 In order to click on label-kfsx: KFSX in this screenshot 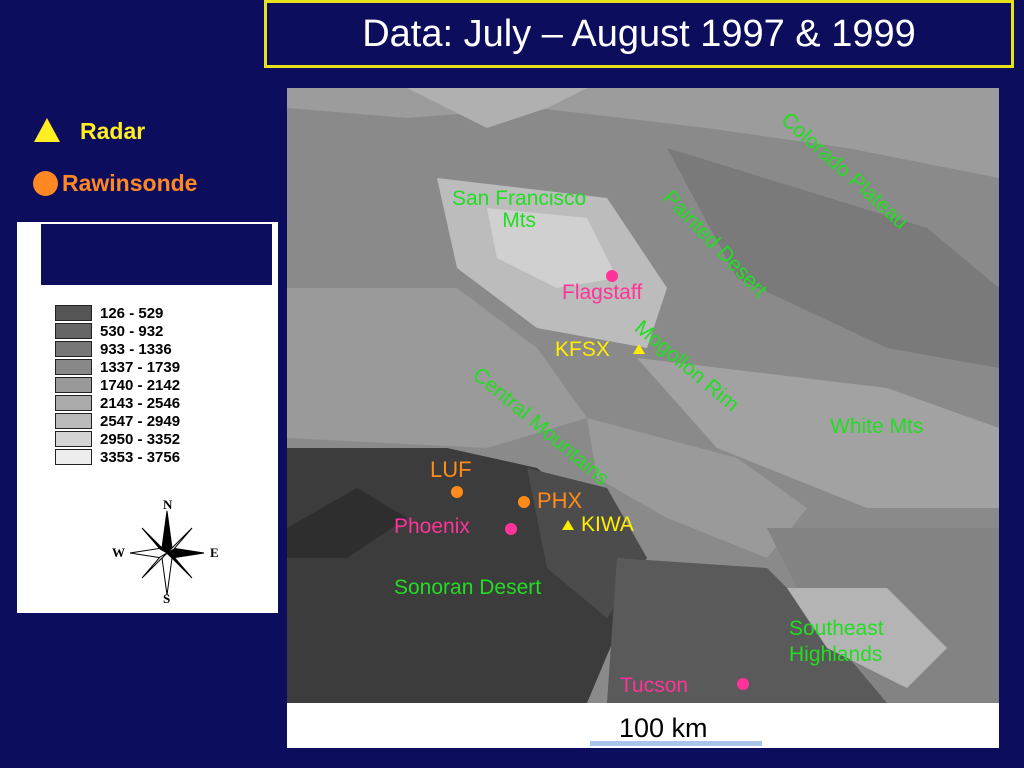, I will do `click(582, 349)`.